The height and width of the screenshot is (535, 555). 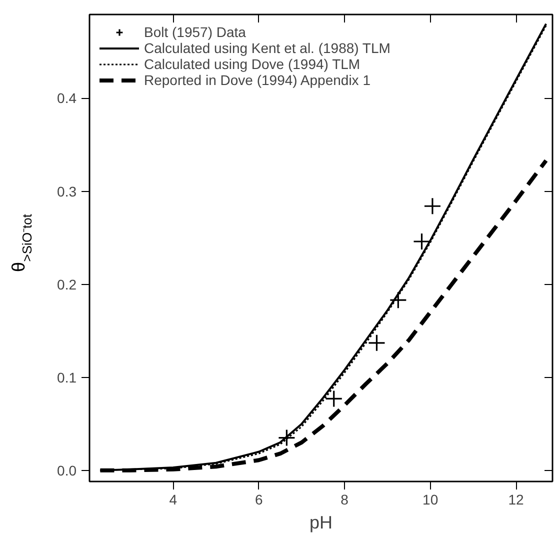 I want to click on y-tick-label: 0.1, so click(x=67, y=377).